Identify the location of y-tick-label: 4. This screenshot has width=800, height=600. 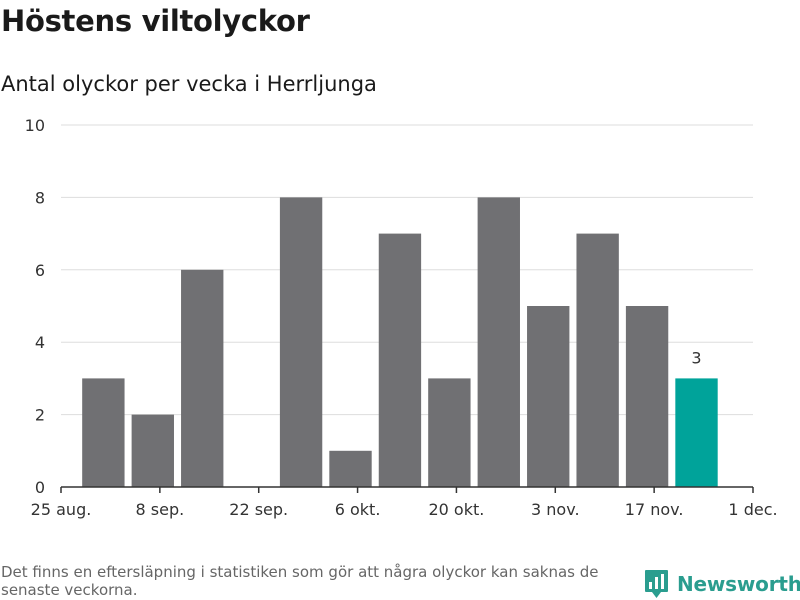
(40, 342).